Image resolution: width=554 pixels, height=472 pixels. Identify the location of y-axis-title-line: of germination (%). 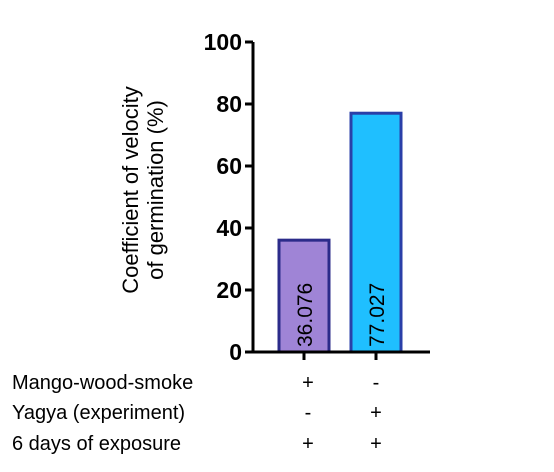
(155, 190).